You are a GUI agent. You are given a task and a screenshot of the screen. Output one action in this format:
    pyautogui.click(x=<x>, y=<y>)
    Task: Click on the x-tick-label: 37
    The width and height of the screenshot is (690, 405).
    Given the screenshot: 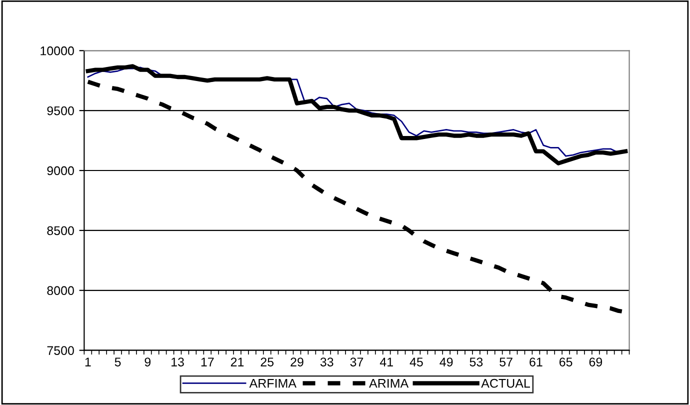 What is the action you would take?
    pyautogui.click(x=357, y=362)
    